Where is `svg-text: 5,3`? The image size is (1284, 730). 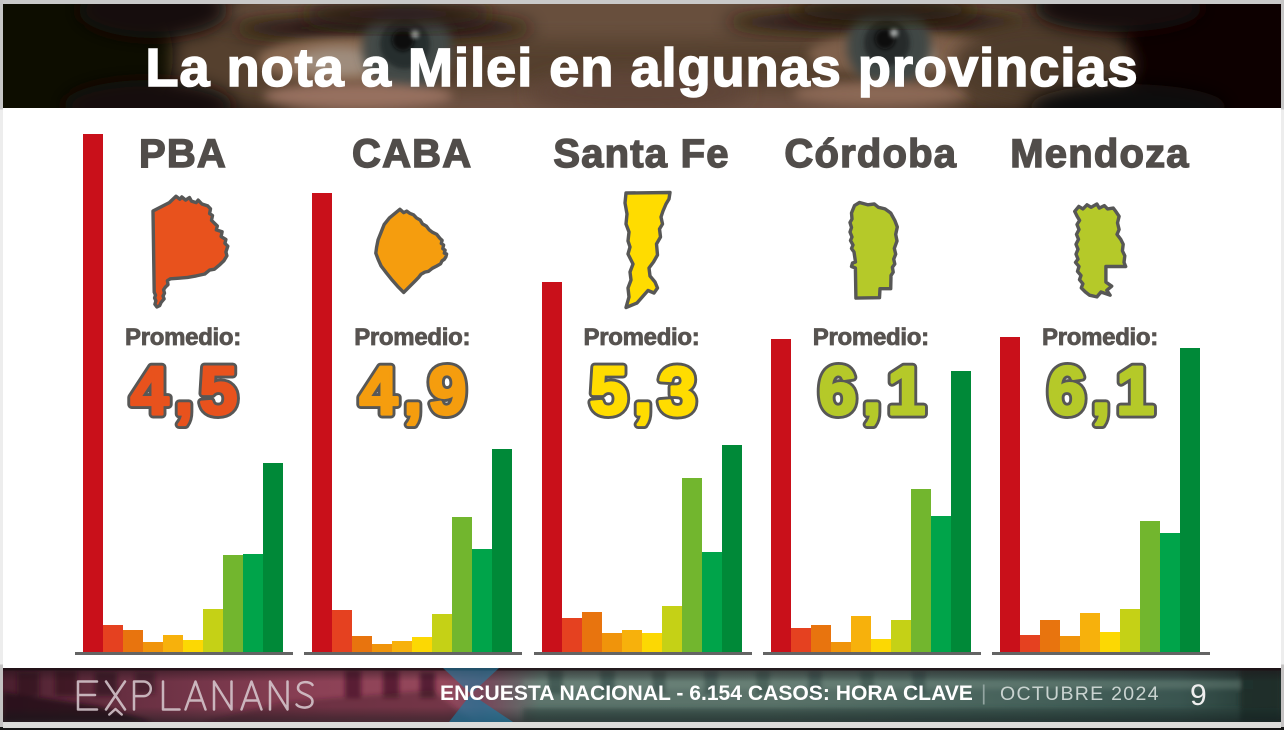
svg-text: 5,3 is located at coordinates (645, 391).